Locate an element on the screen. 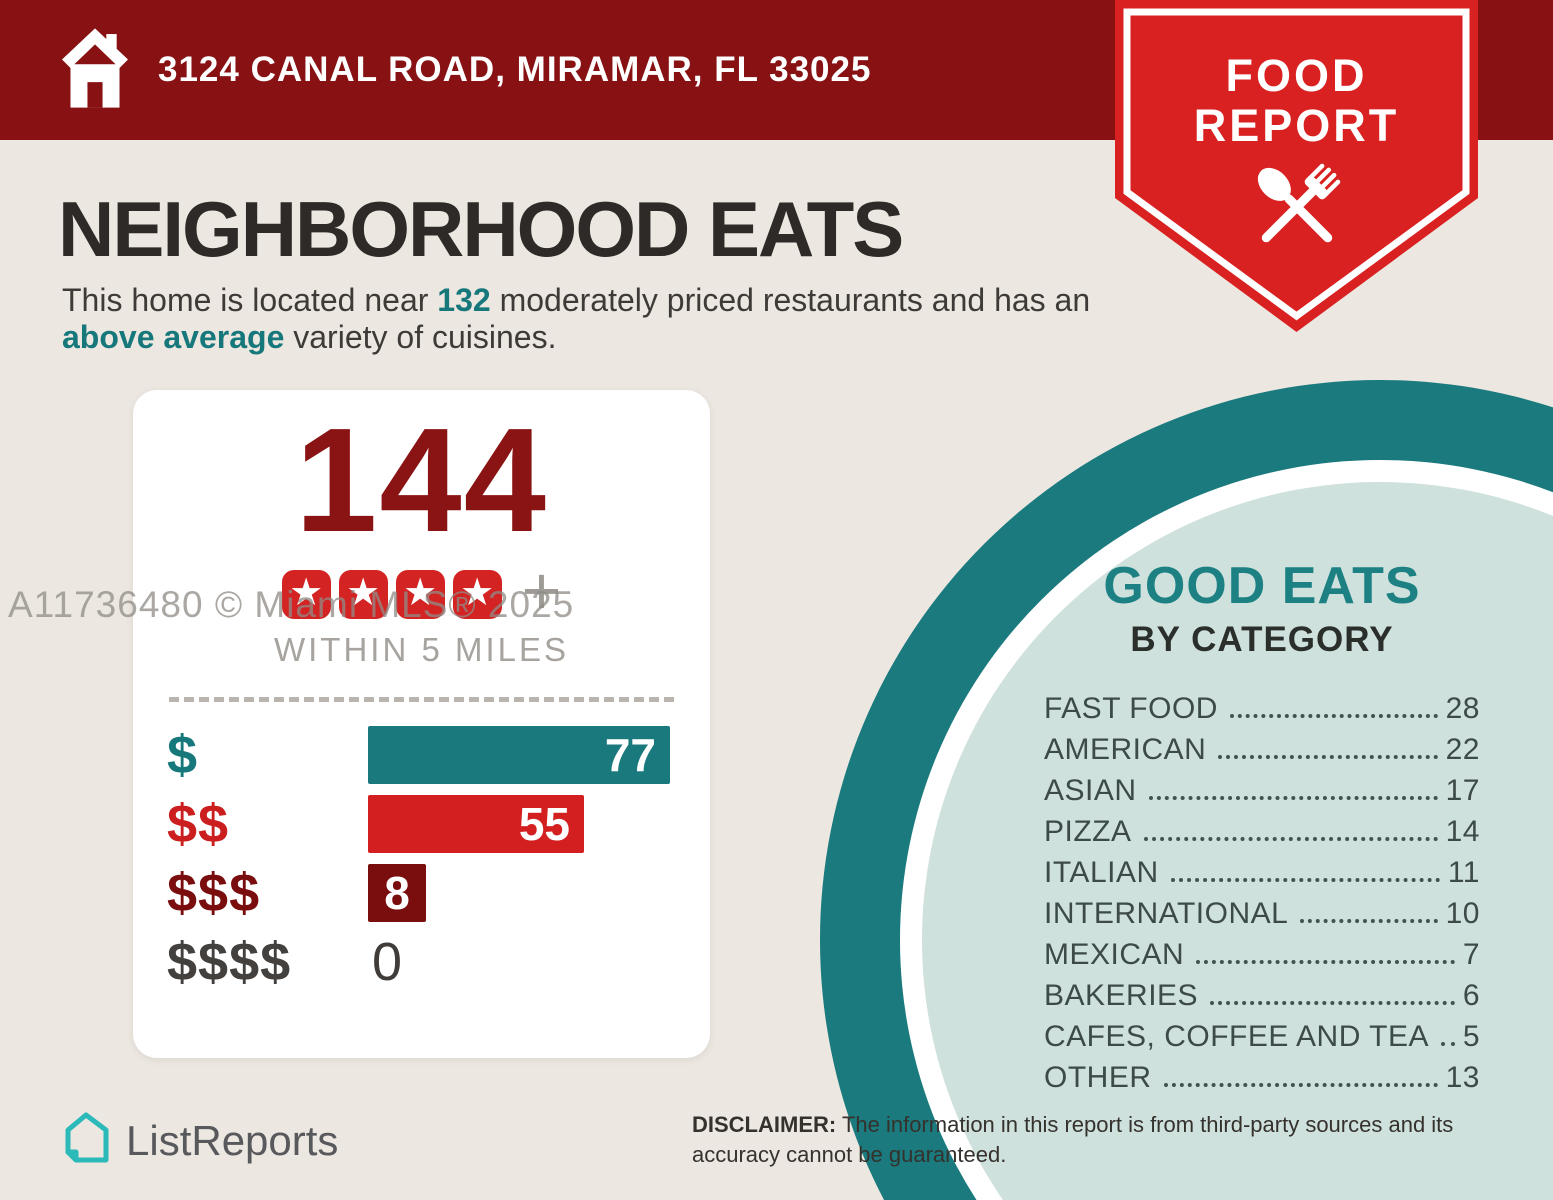  category-label: CAFES, COFFEE AND TEA is located at coordinates (1237, 1036).